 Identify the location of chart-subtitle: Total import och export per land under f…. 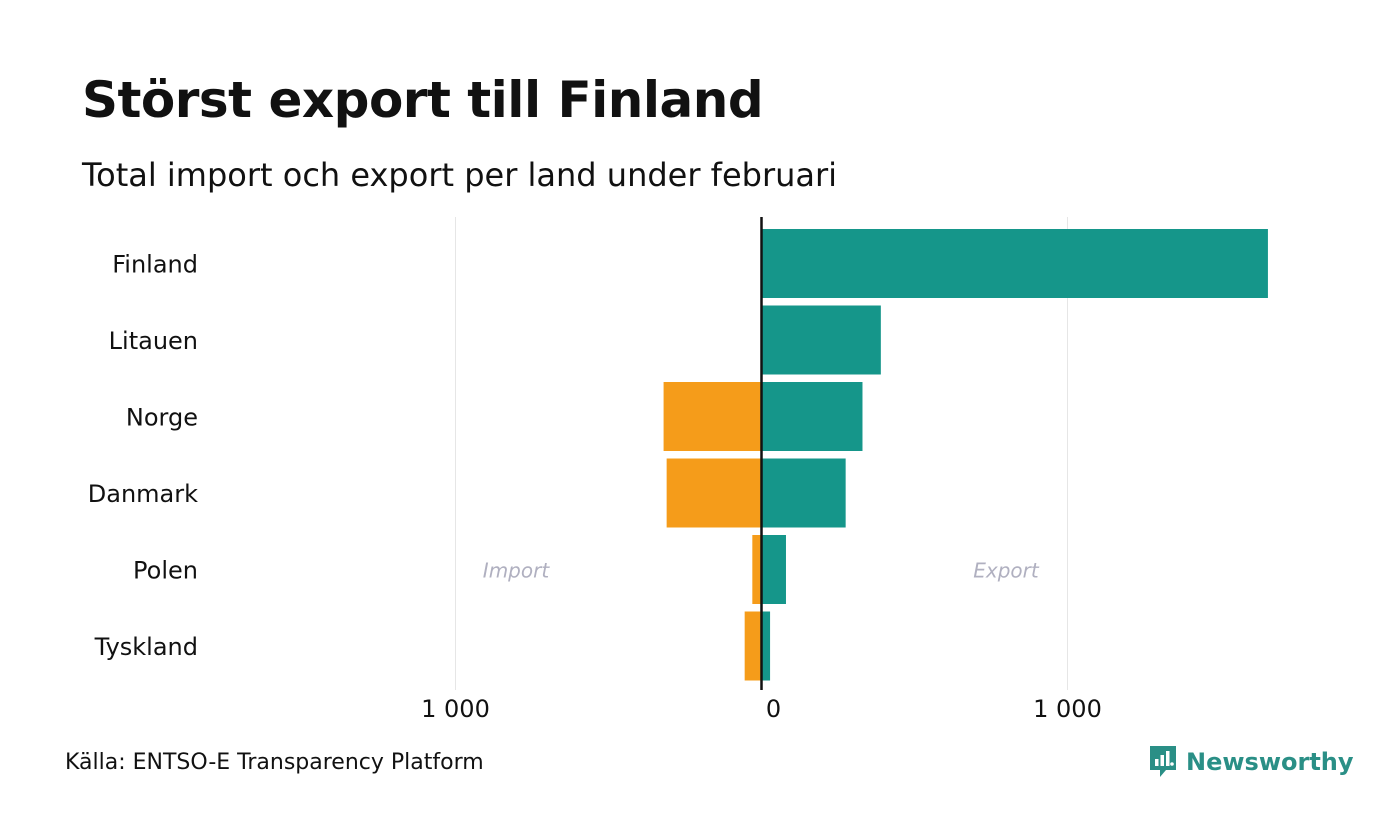
(460, 175).